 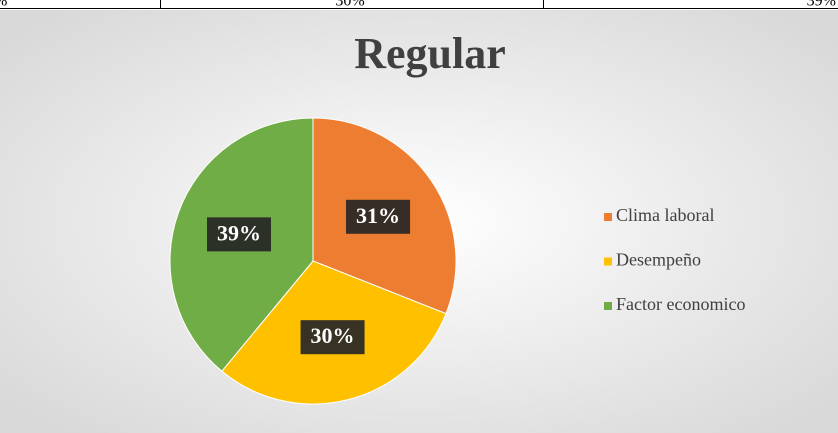 I want to click on table-cell: 30%, so click(x=349, y=5).